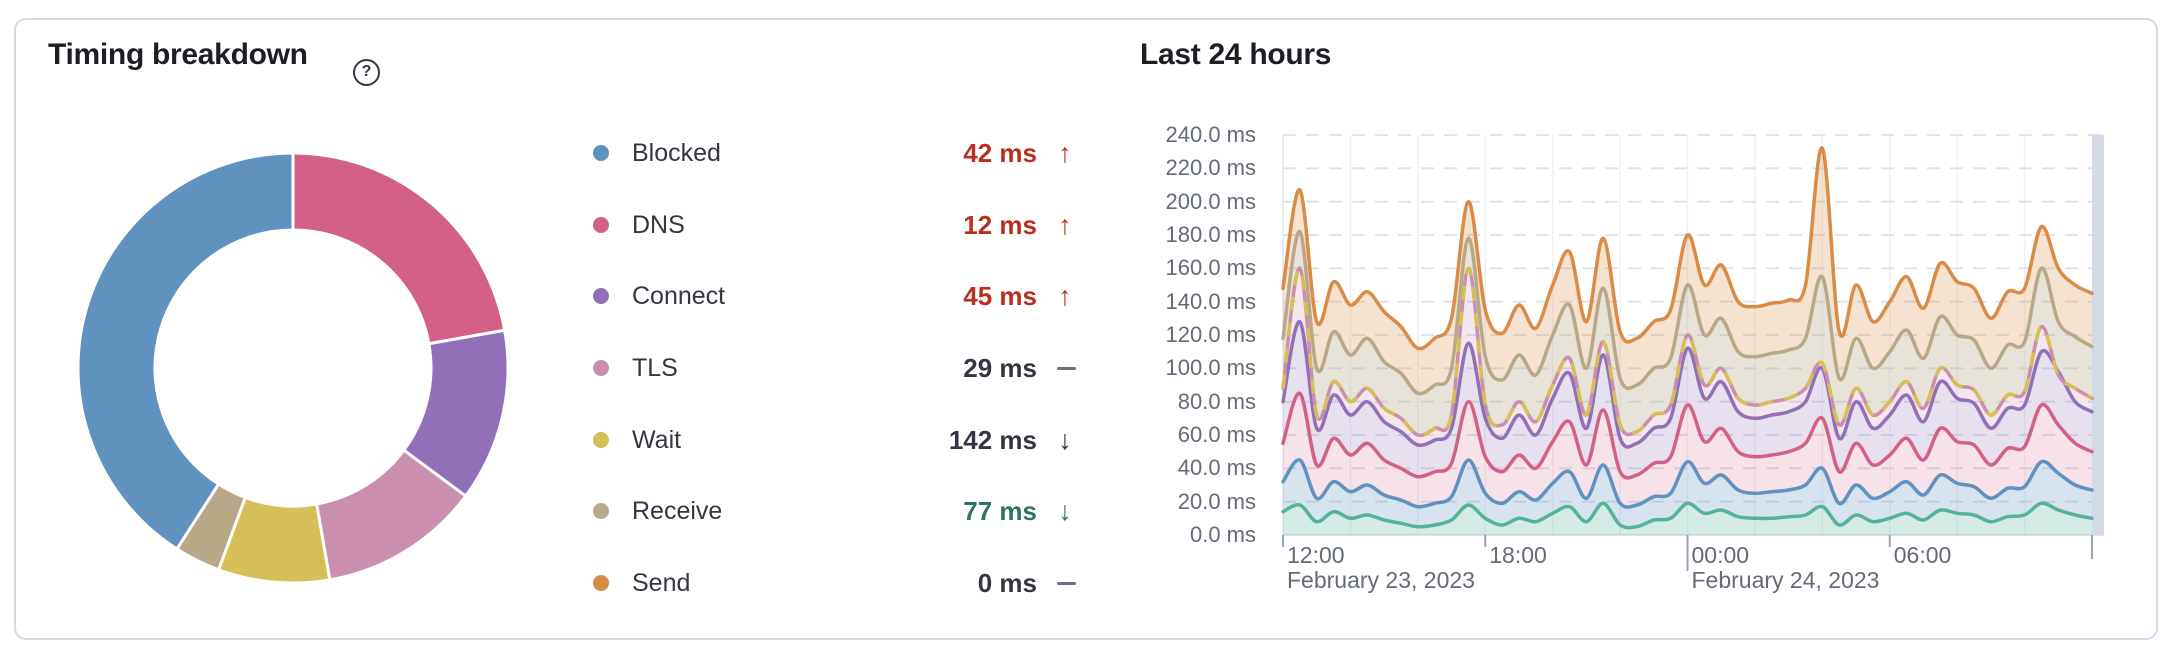 This screenshot has height=658, width=2176. I want to click on legend-label: Send, so click(661, 583).